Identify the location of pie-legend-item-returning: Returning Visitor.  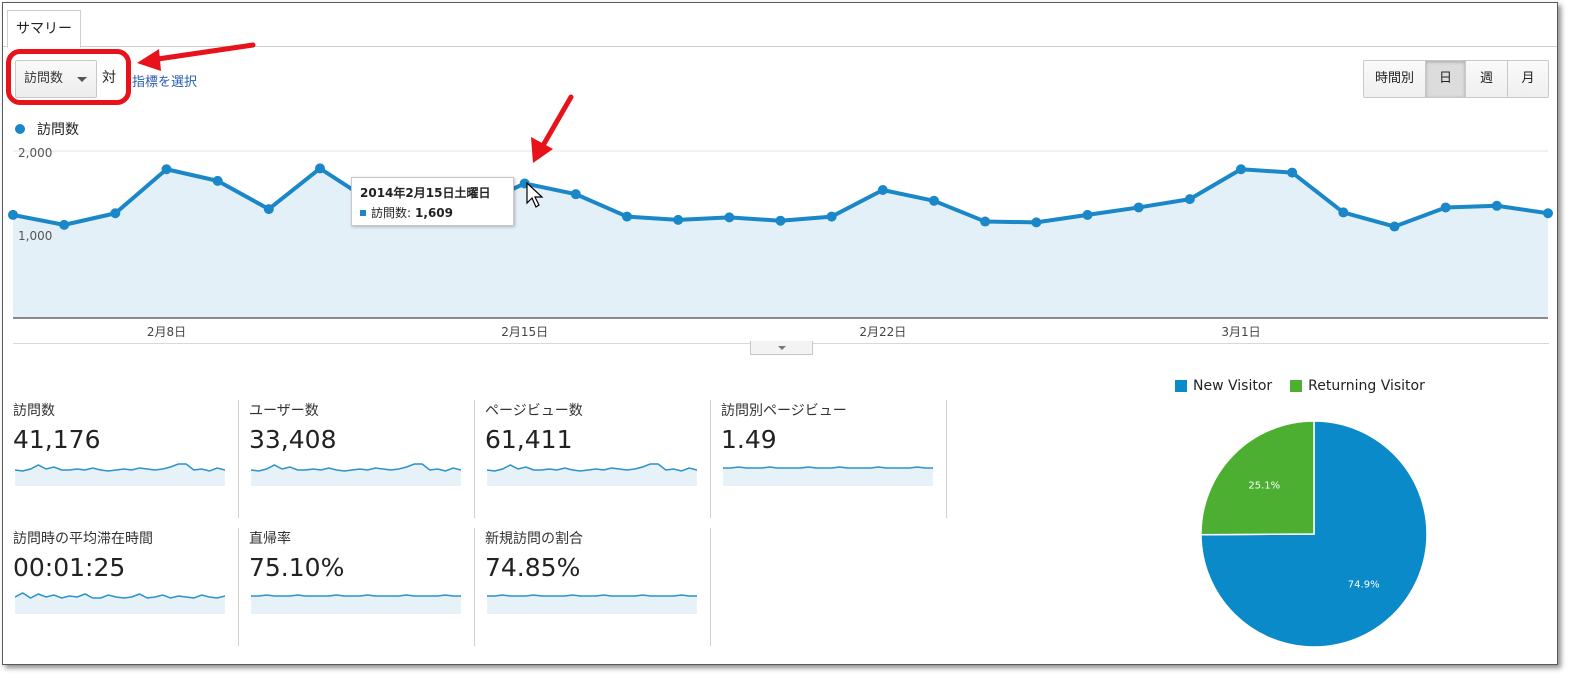
(1357, 386).